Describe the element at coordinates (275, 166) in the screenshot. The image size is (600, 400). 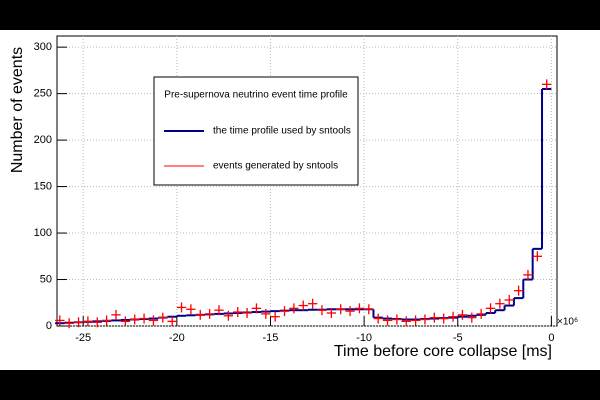
I see `legend-label: events generated by sntools` at that location.